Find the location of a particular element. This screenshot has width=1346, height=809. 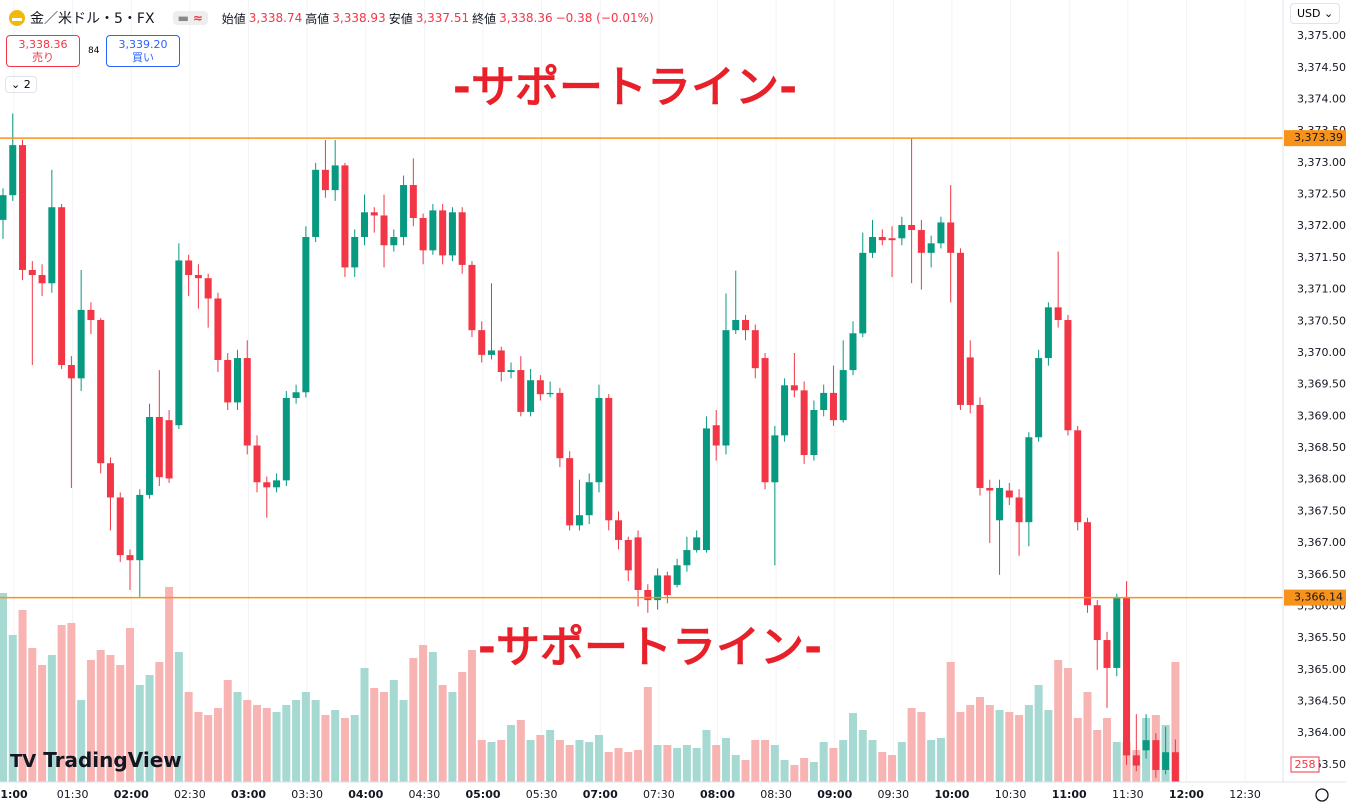

x-tick-label: 07:00 is located at coordinates (600, 794).